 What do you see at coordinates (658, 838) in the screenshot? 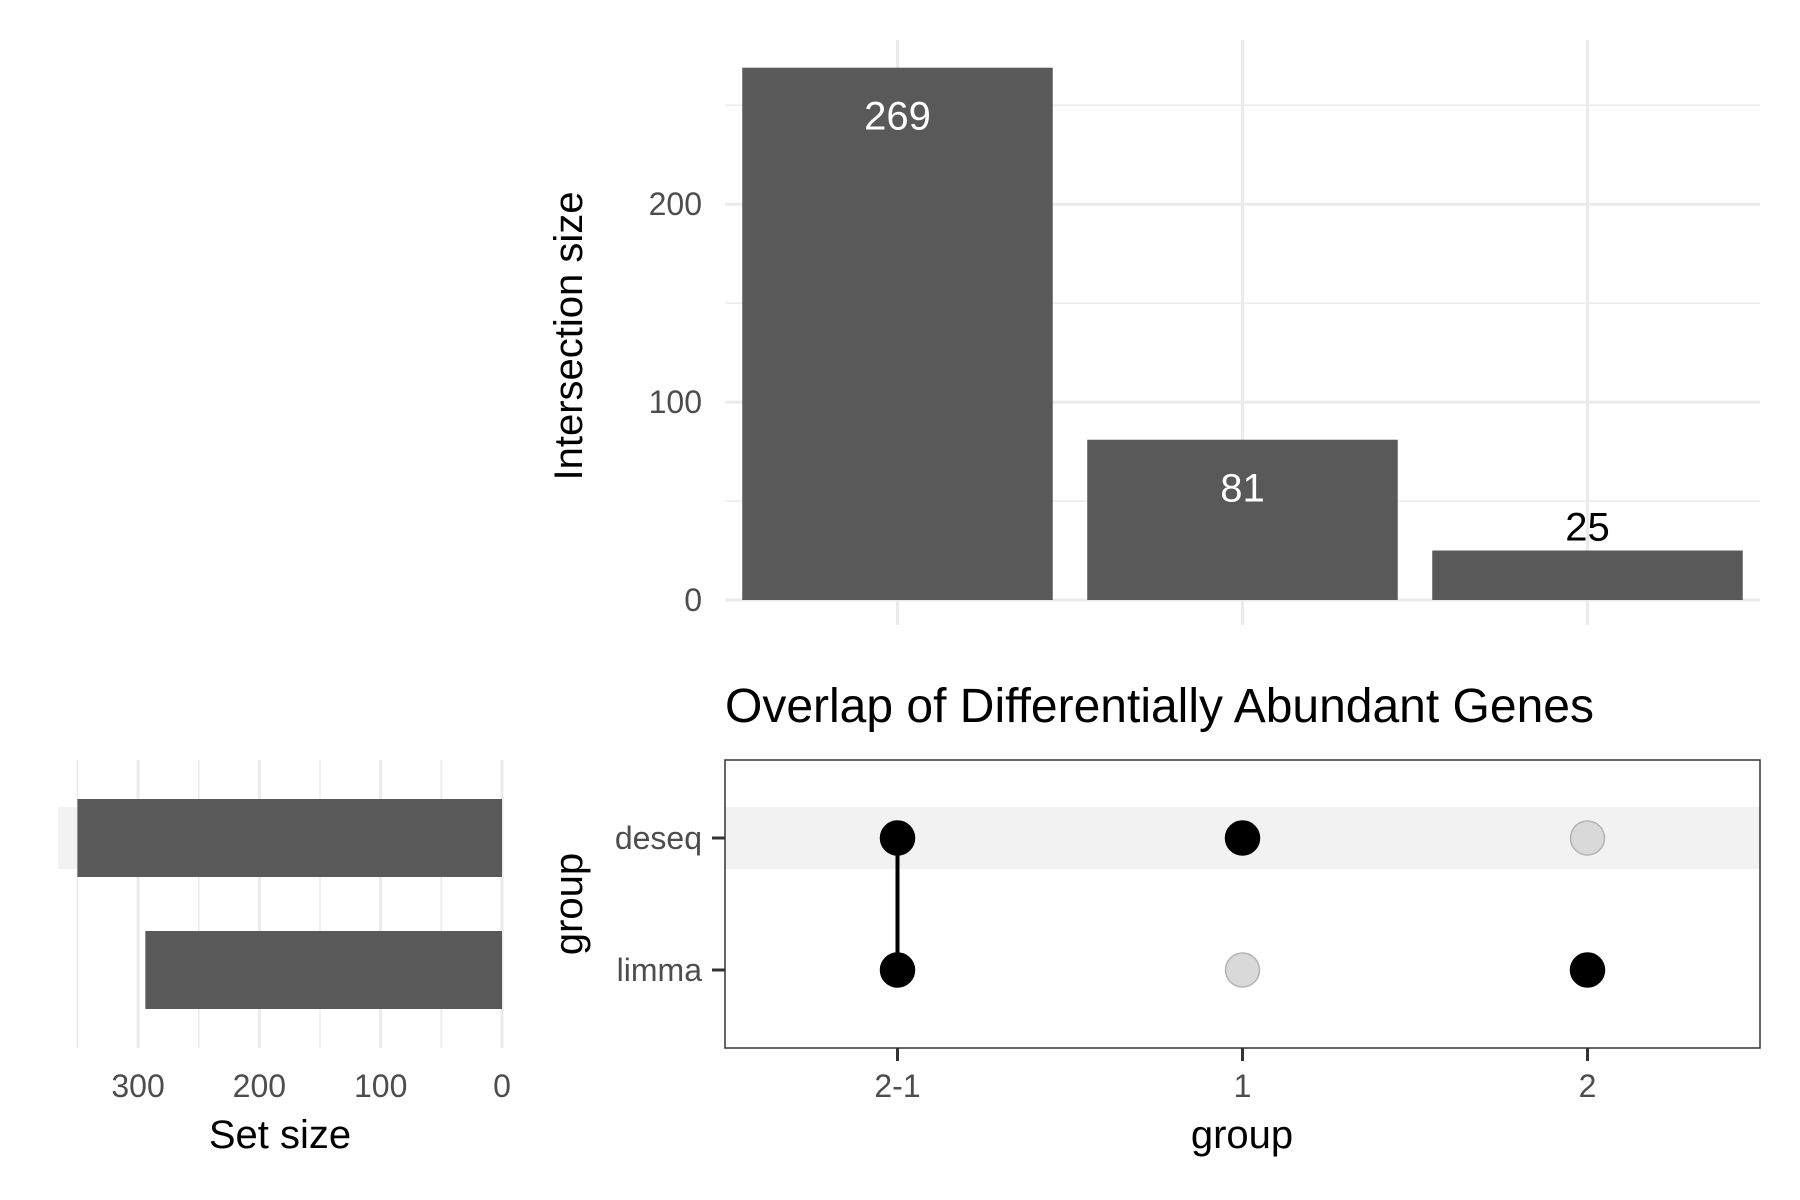
I see `matrix-y-tick-label: deseq` at bounding box center [658, 838].